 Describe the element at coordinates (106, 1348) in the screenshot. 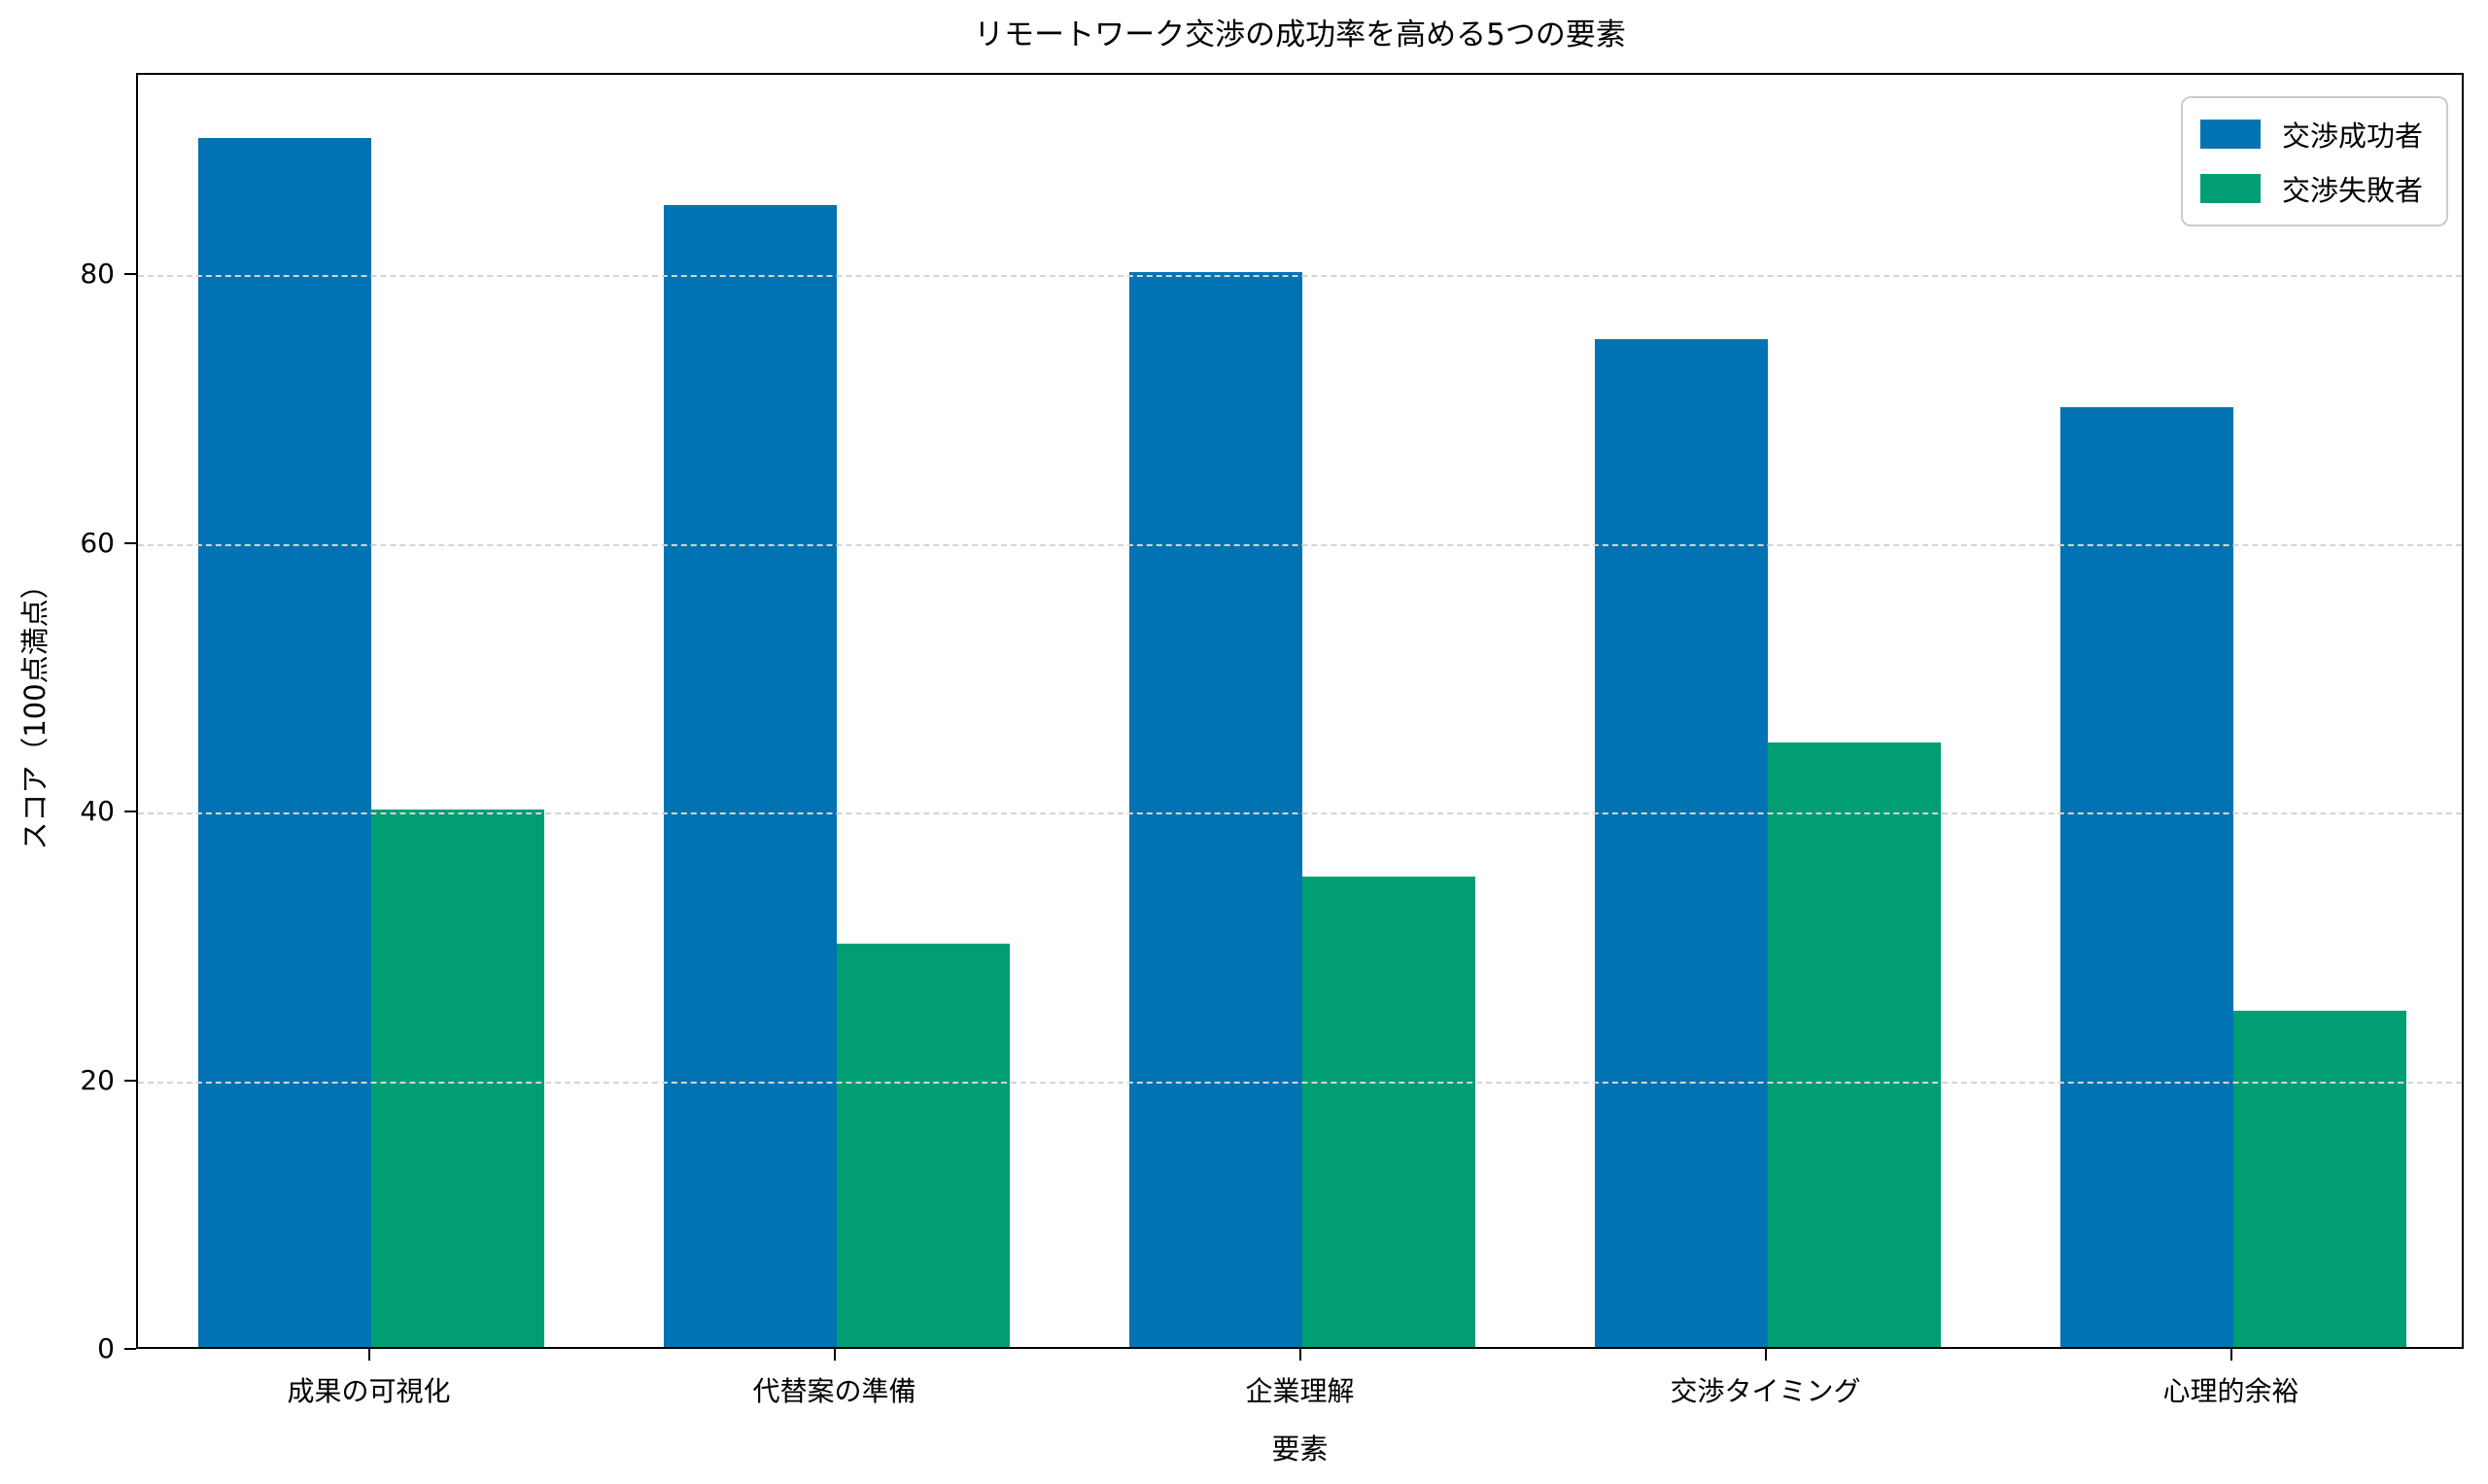

I see `y-tick-label-0: 0` at that location.